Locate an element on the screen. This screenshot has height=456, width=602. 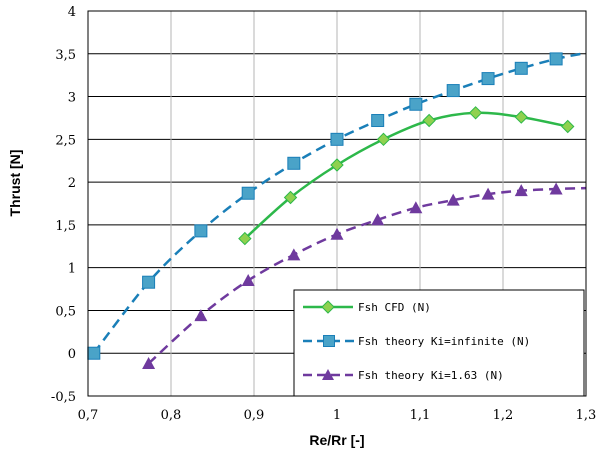
legend-label-cfd: Fsh CFD (N) is located at coordinates (394, 307).